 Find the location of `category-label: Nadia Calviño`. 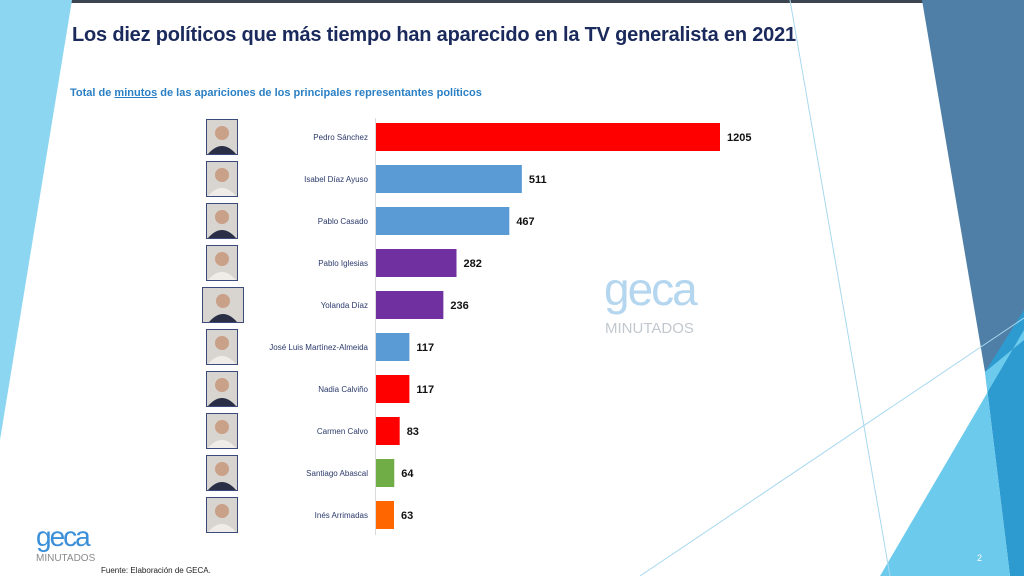

category-label: Nadia Calviño is located at coordinates (343, 389).